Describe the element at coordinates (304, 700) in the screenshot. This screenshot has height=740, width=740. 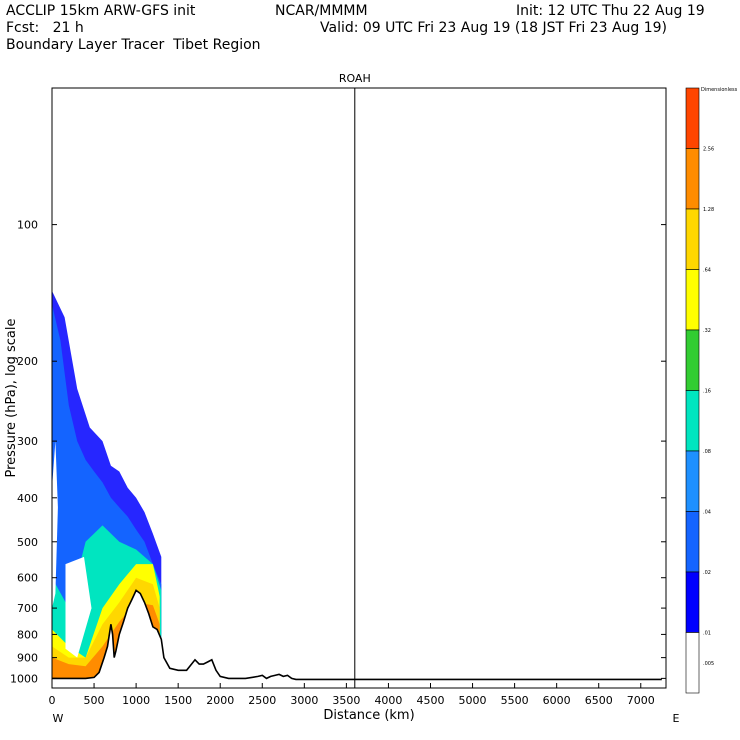
I see `x-tick-label: 3000` at that location.